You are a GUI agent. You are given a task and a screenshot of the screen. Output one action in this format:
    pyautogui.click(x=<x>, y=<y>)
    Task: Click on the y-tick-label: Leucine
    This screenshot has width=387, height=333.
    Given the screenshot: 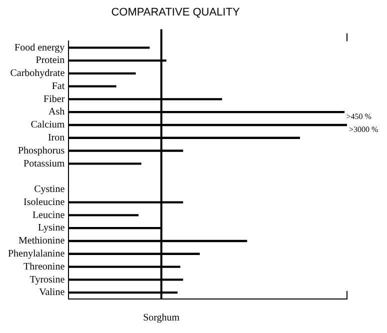 What is the action you would take?
    pyautogui.click(x=49, y=215)
    